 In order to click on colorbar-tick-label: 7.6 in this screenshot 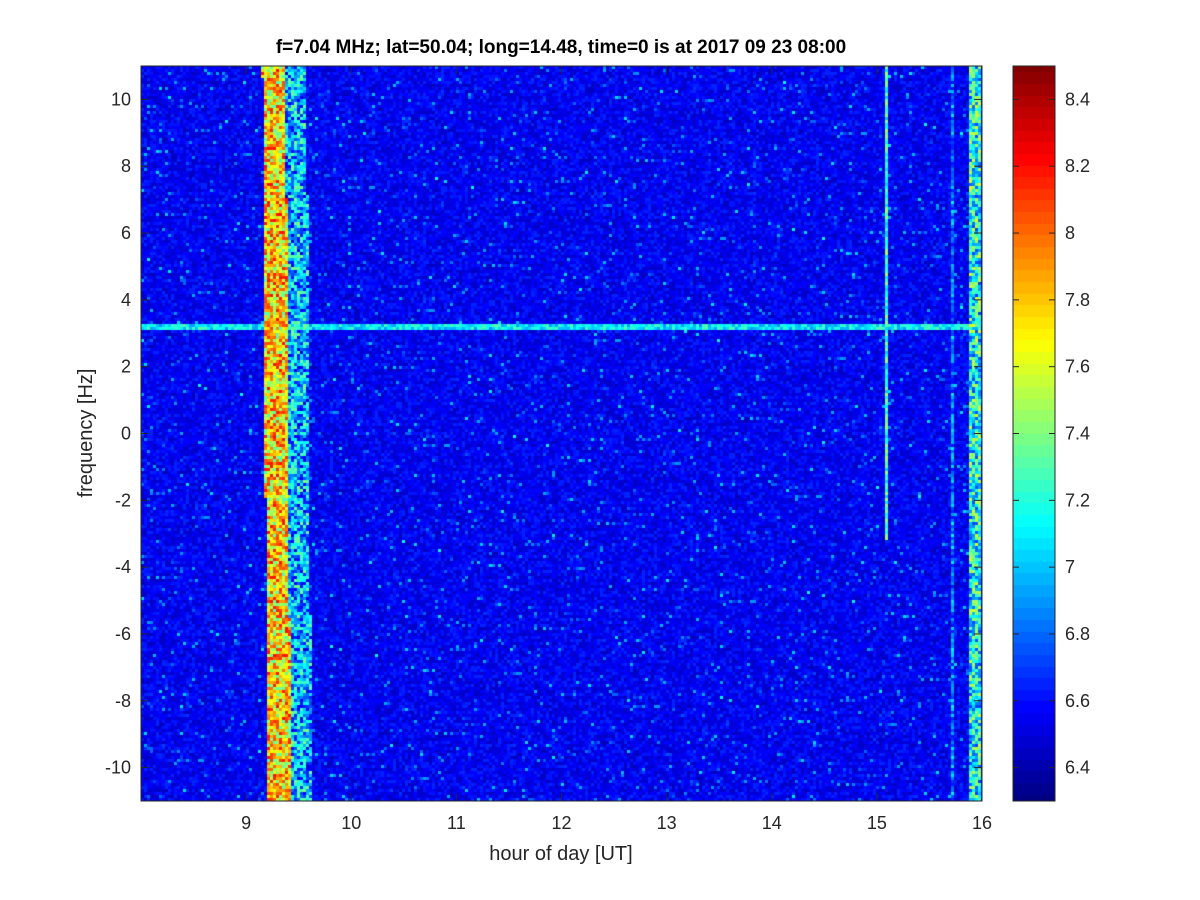, I will do `click(1077, 367)`.